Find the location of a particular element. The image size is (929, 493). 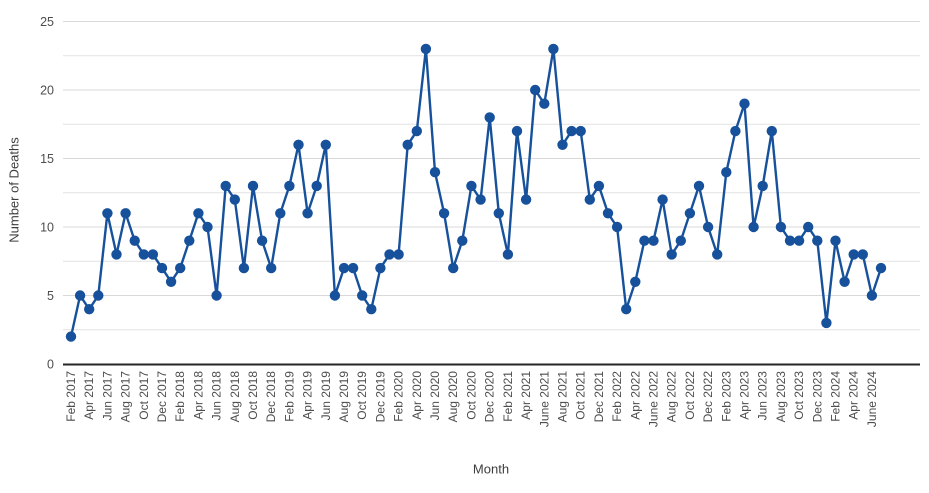

x-tick-label: Aug 2020 is located at coordinates (453, 397).